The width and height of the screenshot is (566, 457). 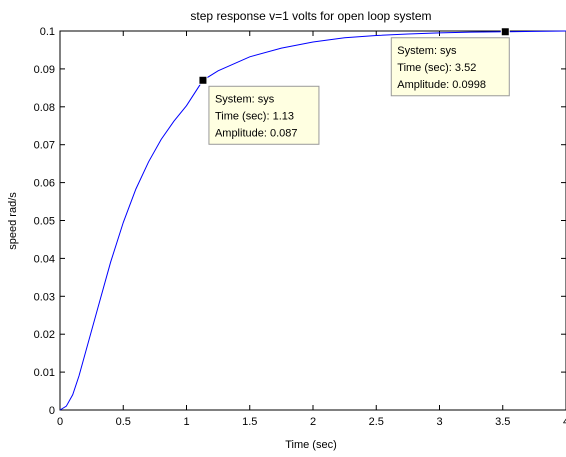 I want to click on x-tick-label: 4, so click(x=564, y=422).